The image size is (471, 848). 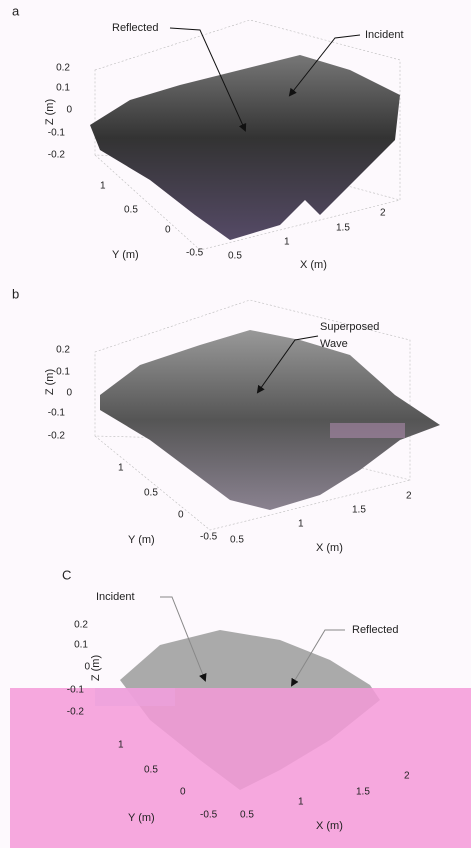 I want to click on panel-label: C, so click(x=66, y=574).